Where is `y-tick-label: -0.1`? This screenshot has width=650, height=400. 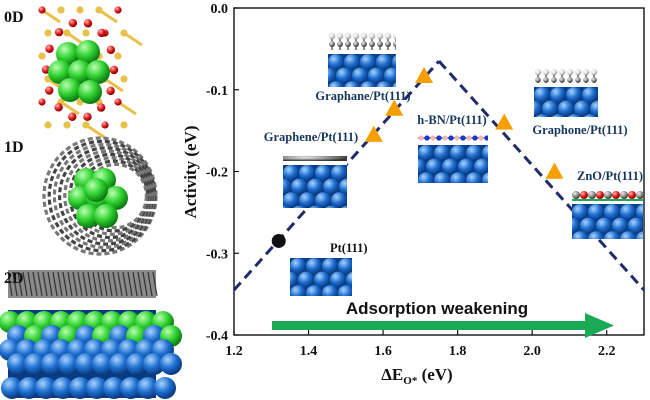
y-tick-label: -0.1 is located at coordinates (217, 91).